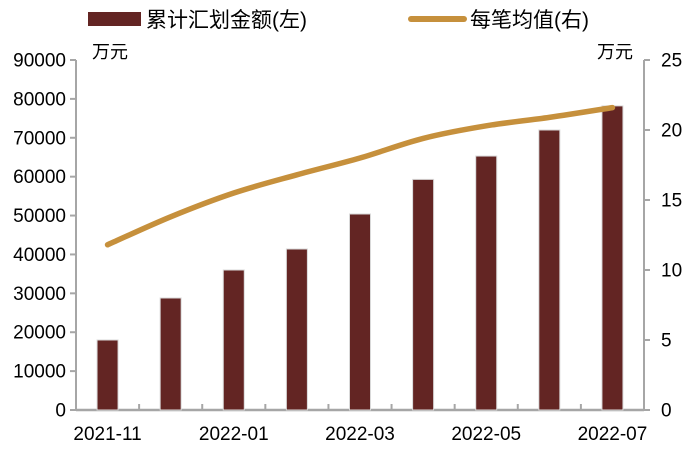 This screenshot has height=459, width=698. Describe the element at coordinates (338, 20) in the screenshot. I see `legend: 累计汇划金额(左) 每笔均值(右)` at that location.